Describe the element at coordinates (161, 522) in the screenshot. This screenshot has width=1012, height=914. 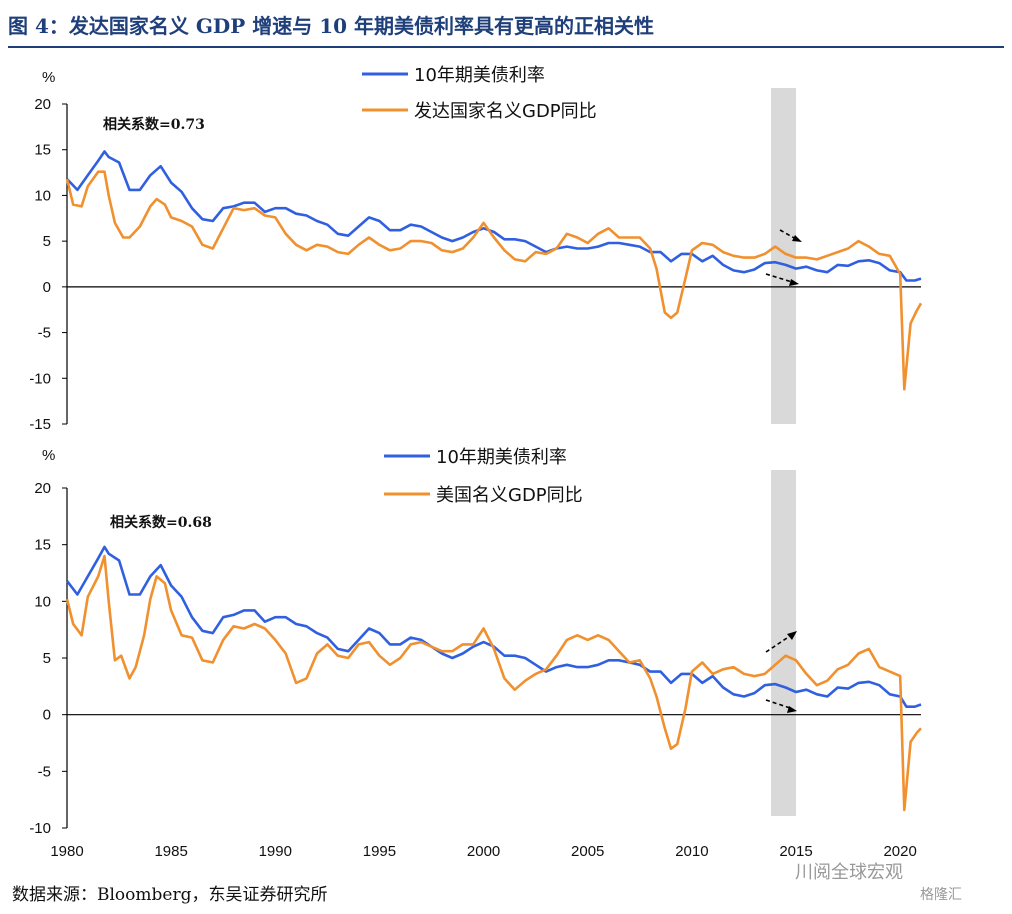
I see `correlation-annotation-bottom: 相关系数=0.68` at that location.